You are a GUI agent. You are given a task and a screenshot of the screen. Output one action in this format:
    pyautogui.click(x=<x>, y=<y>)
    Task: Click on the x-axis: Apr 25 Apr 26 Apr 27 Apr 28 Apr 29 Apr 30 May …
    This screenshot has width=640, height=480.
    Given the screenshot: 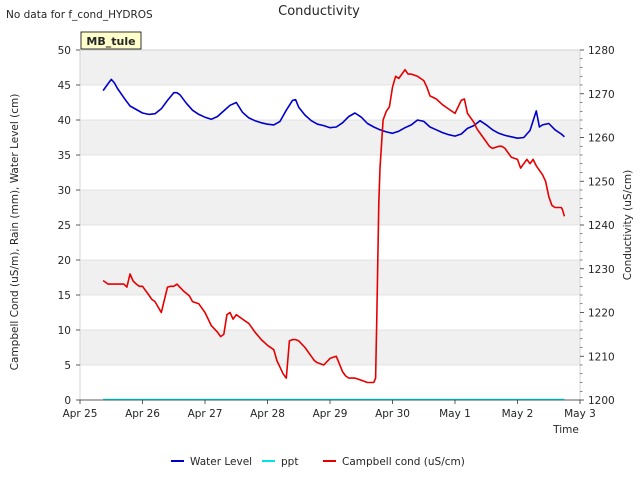 What is the action you would take?
    pyautogui.click(x=329, y=409)
    